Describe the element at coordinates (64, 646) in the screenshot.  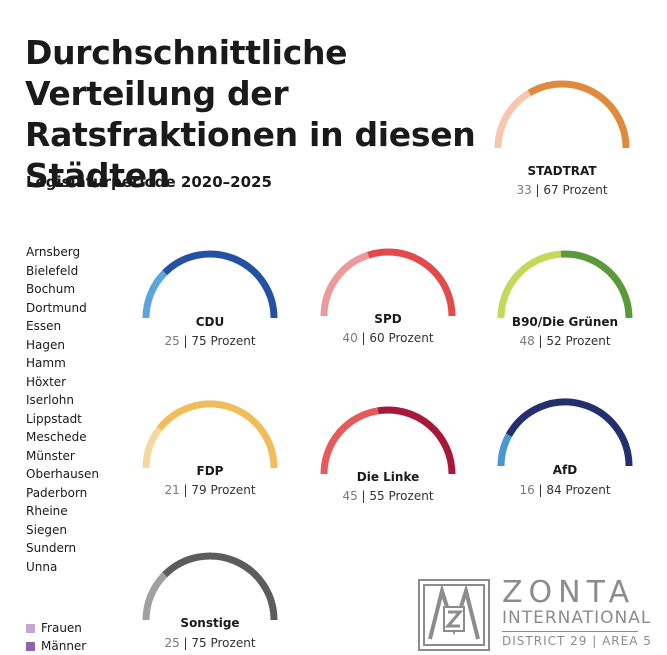
I see `legend-label-men: Männer` at that location.